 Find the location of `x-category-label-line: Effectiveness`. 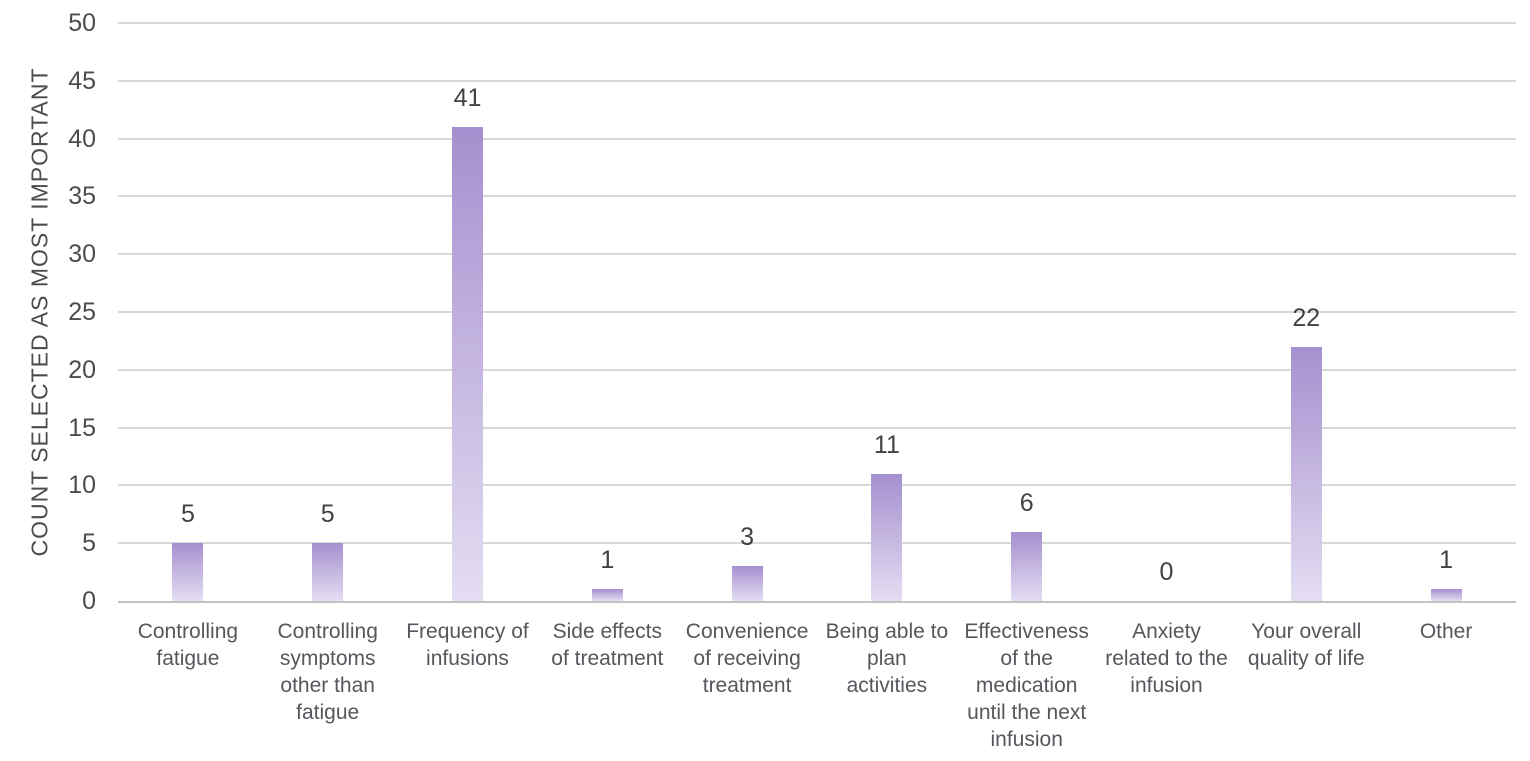

x-category-label-line: Effectiveness is located at coordinates (1026, 631).